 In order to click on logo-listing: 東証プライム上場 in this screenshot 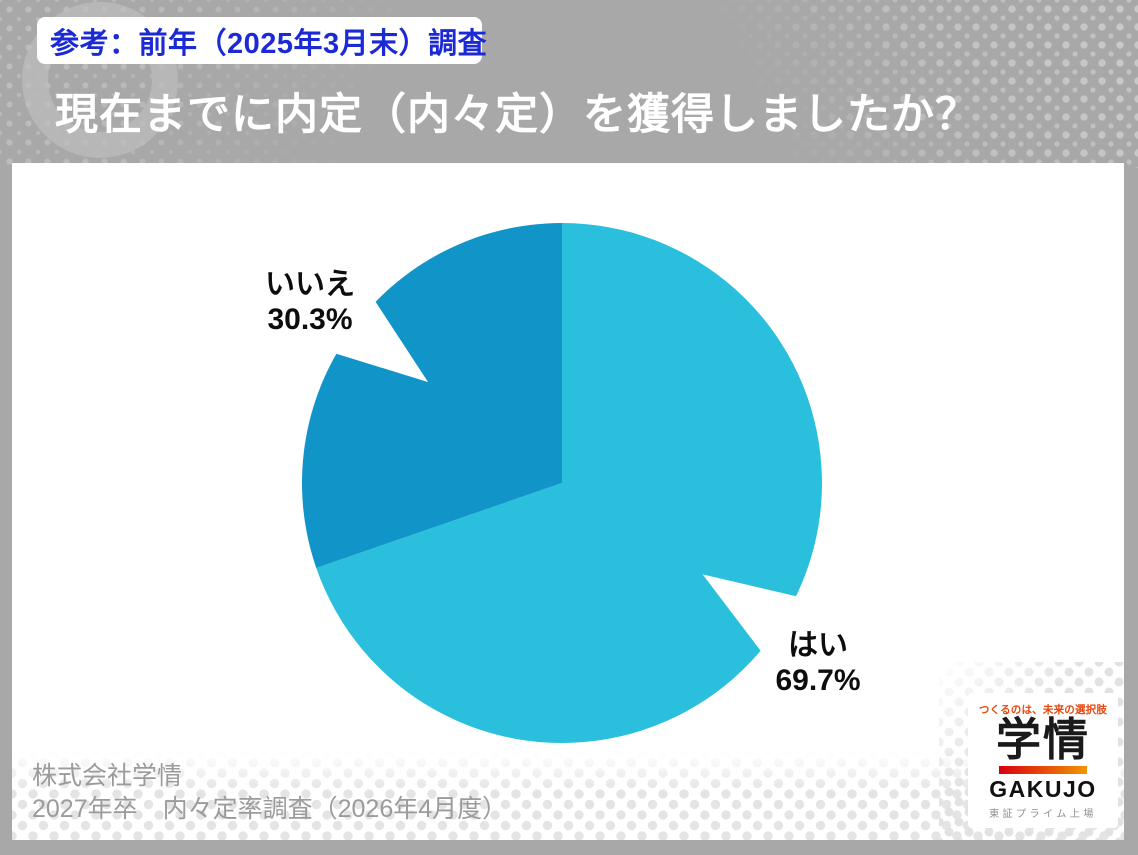, I will do `click(1043, 814)`.